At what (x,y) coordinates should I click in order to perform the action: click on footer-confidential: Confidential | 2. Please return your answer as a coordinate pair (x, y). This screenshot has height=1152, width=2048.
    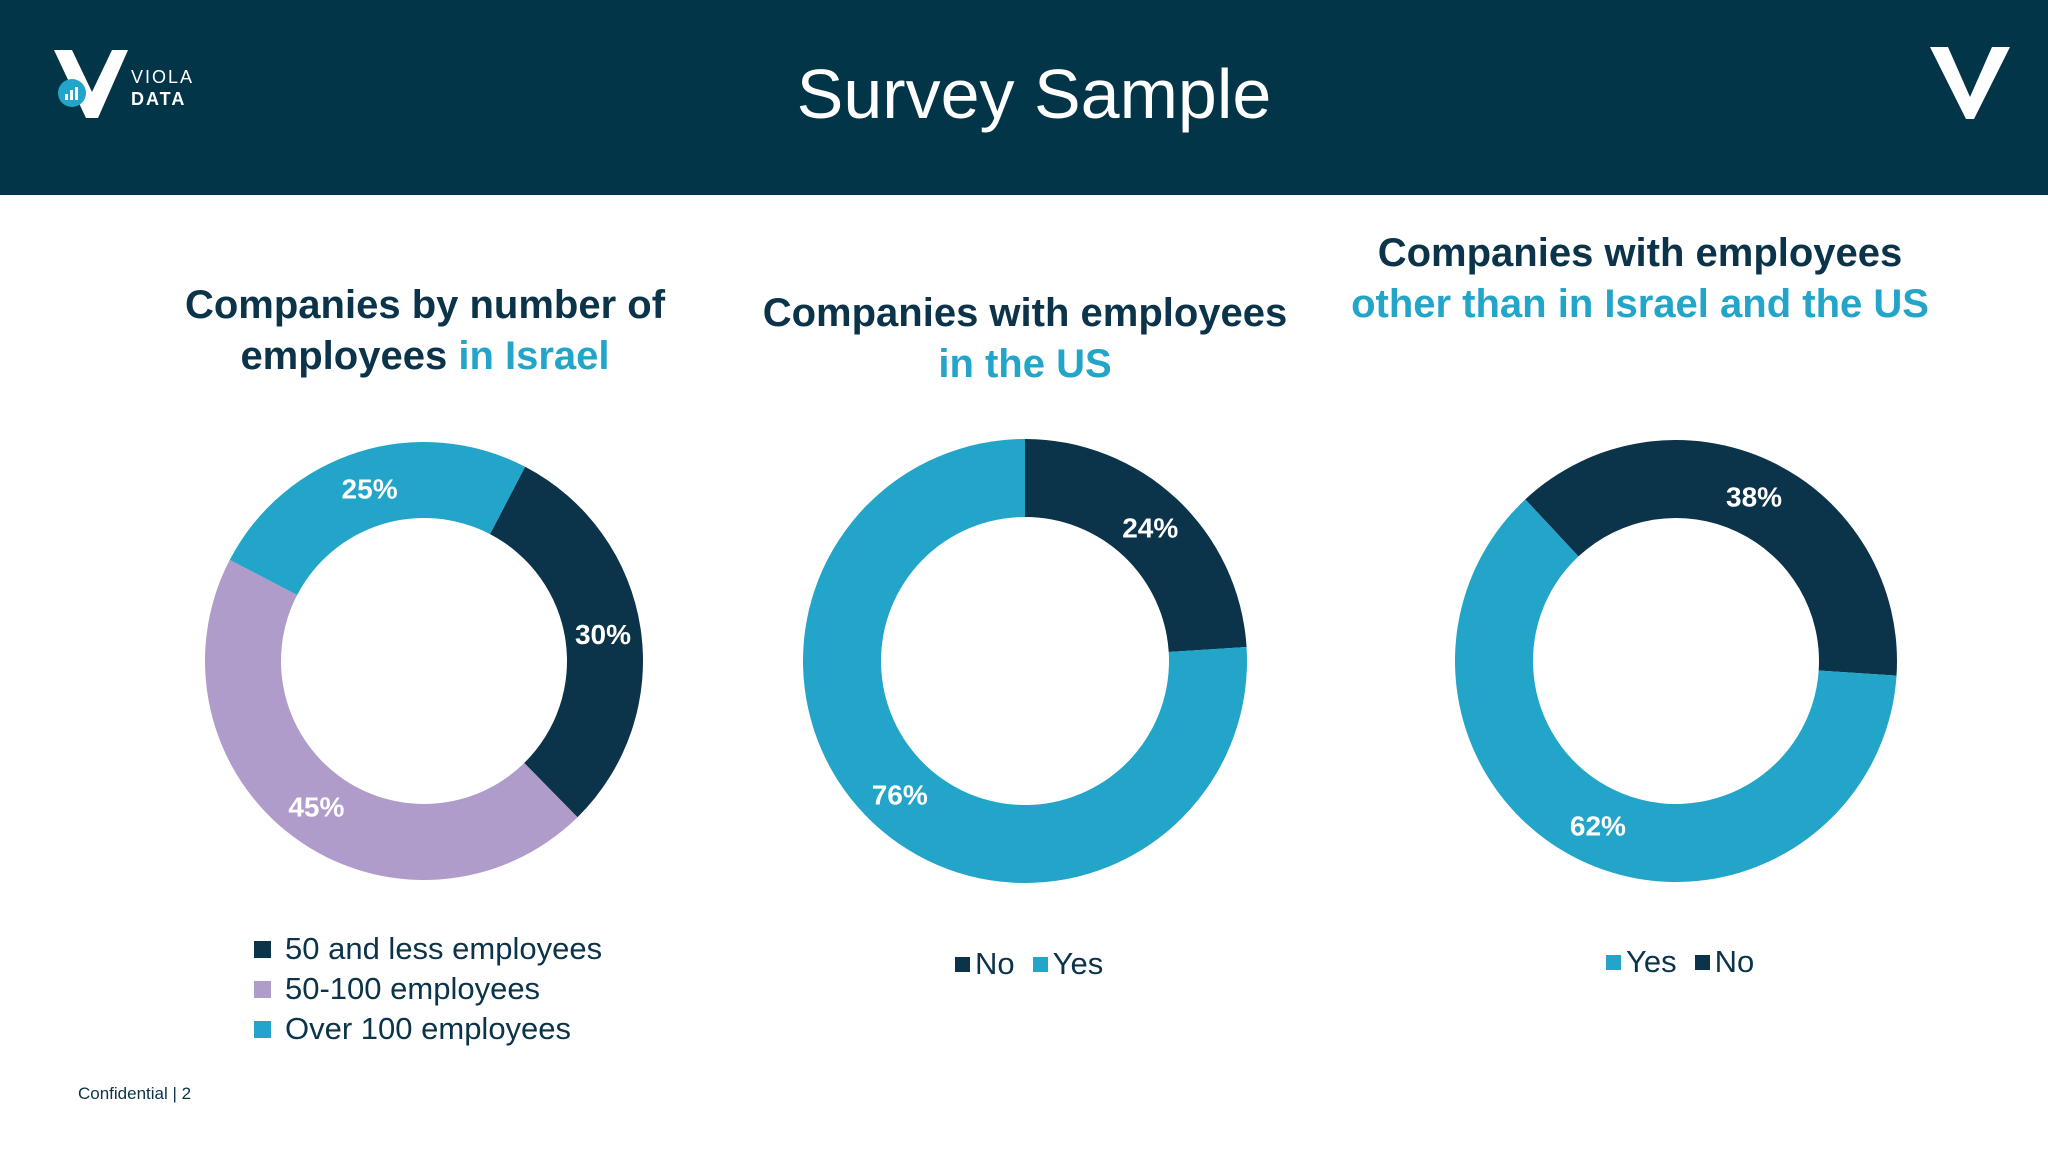
    Looking at the image, I should click on (135, 1093).